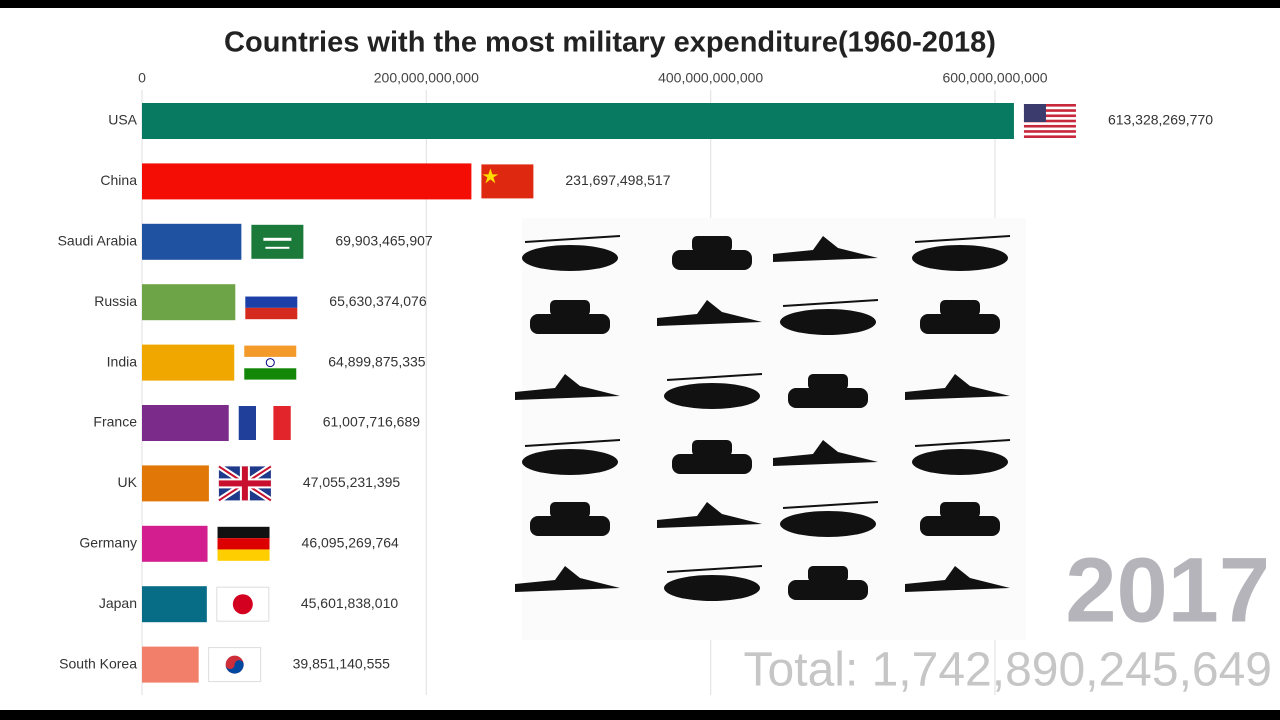  I want to click on year-label: 2017, so click(1167, 590).